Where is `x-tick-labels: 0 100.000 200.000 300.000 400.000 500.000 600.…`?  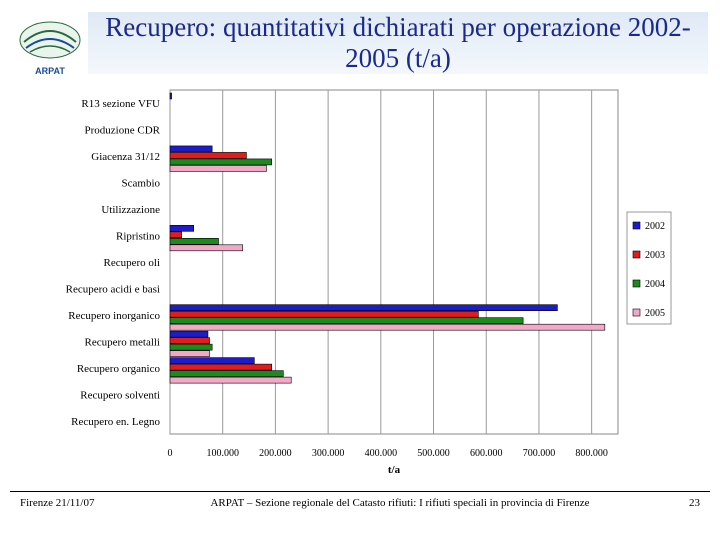
x-tick-labels: 0 100.000 200.000 300.000 400.000 500.000 600.… is located at coordinates (388, 453).